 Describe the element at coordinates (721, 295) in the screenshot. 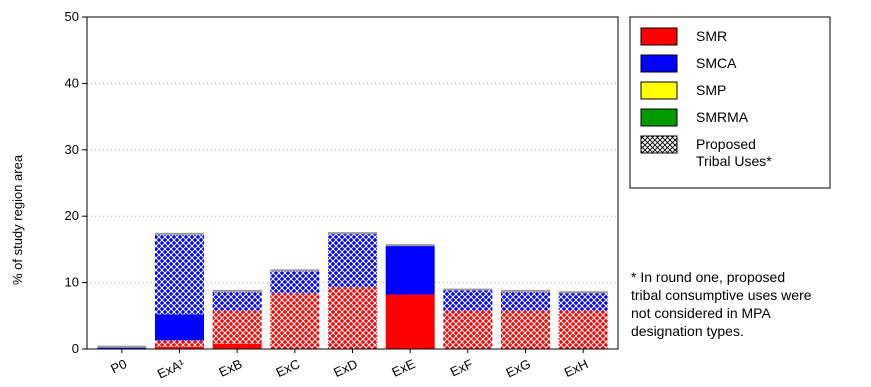

I see `footnote-line: tribal consumptive uses were` at that location.